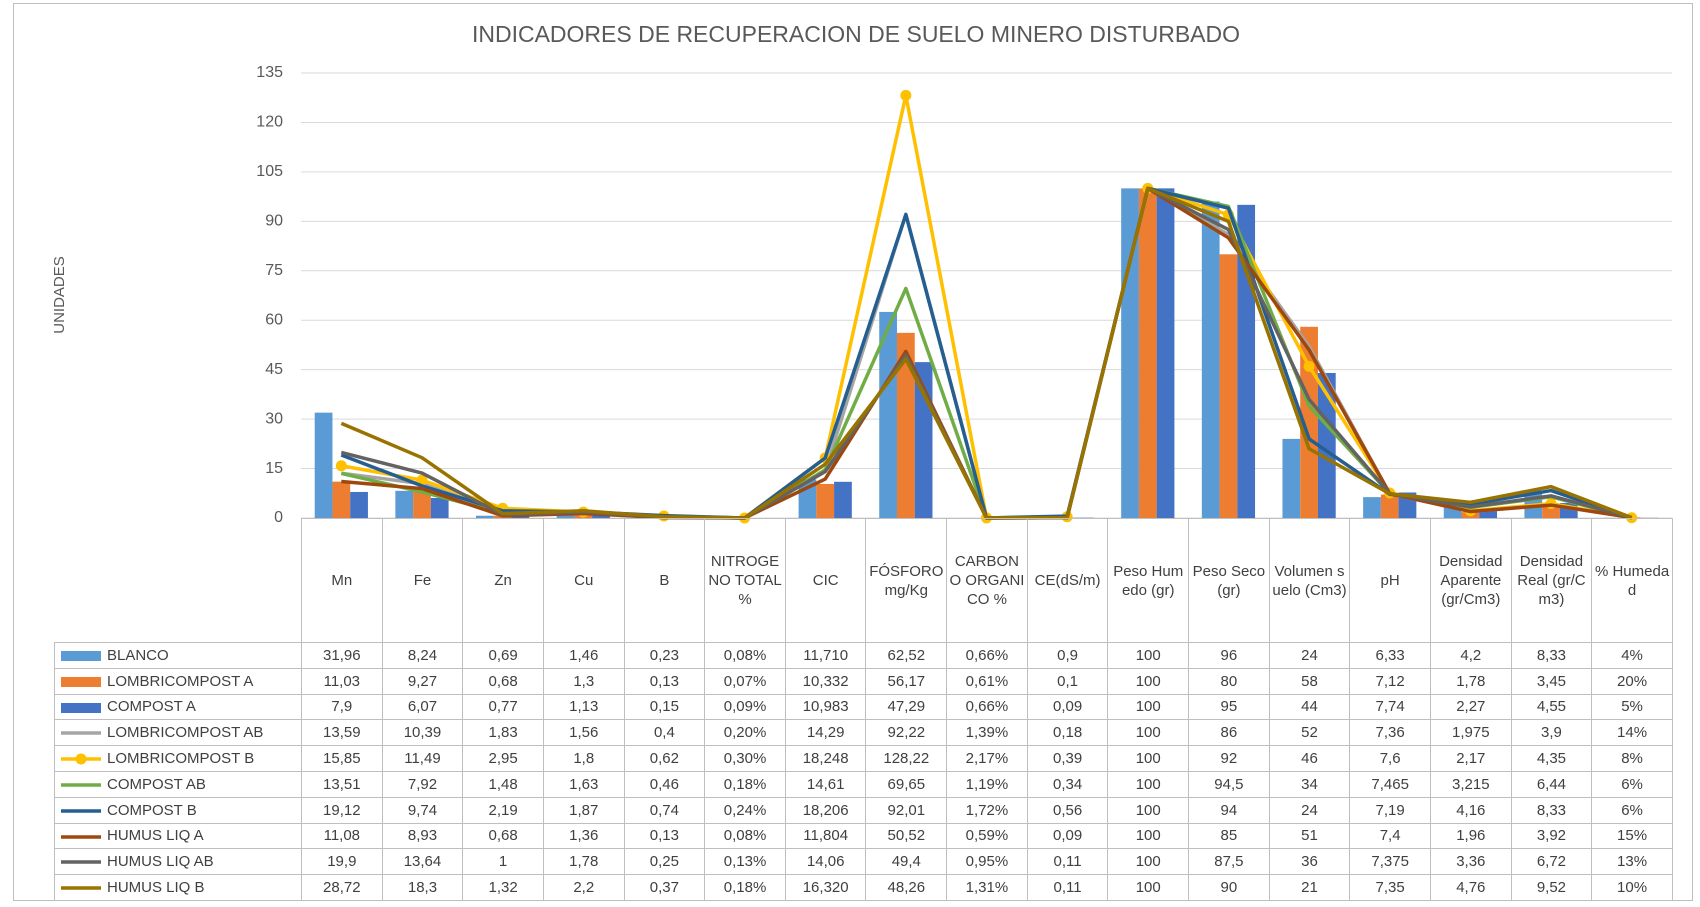 The width and height of the screenshot is (1700, 907). Describe the element at coordinates (1470, 580) in the screenshot. I see `category-label: Densidad Aparente (gr/Cm3)` at that location.